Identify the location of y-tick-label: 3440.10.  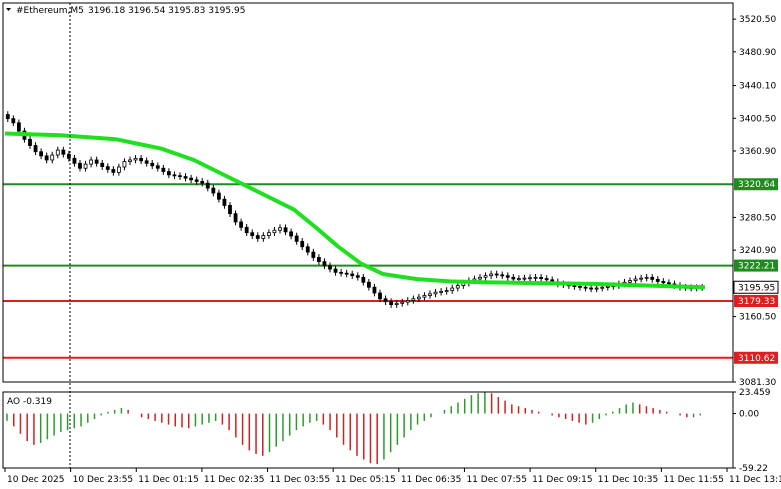
(757, 87).